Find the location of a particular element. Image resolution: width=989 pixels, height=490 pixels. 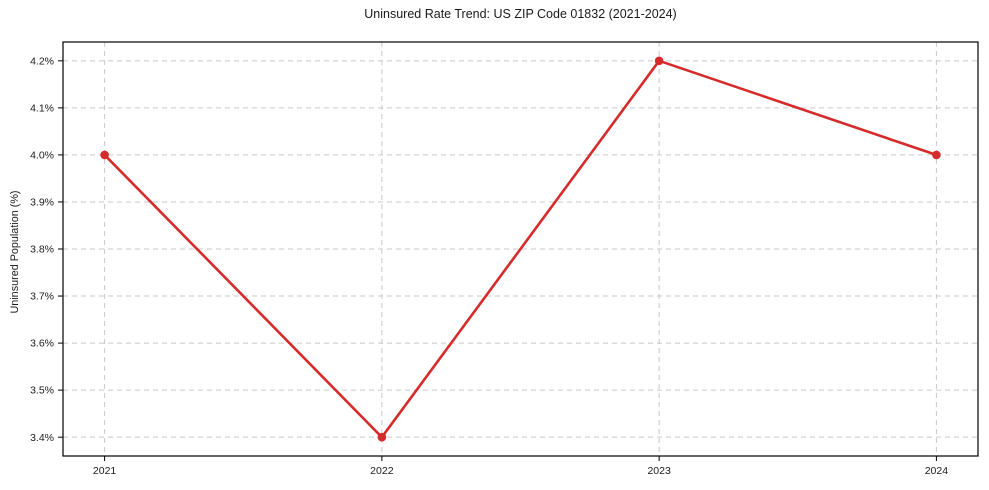

y-tick-label: 3.5% is located at coordinates (42, 391).